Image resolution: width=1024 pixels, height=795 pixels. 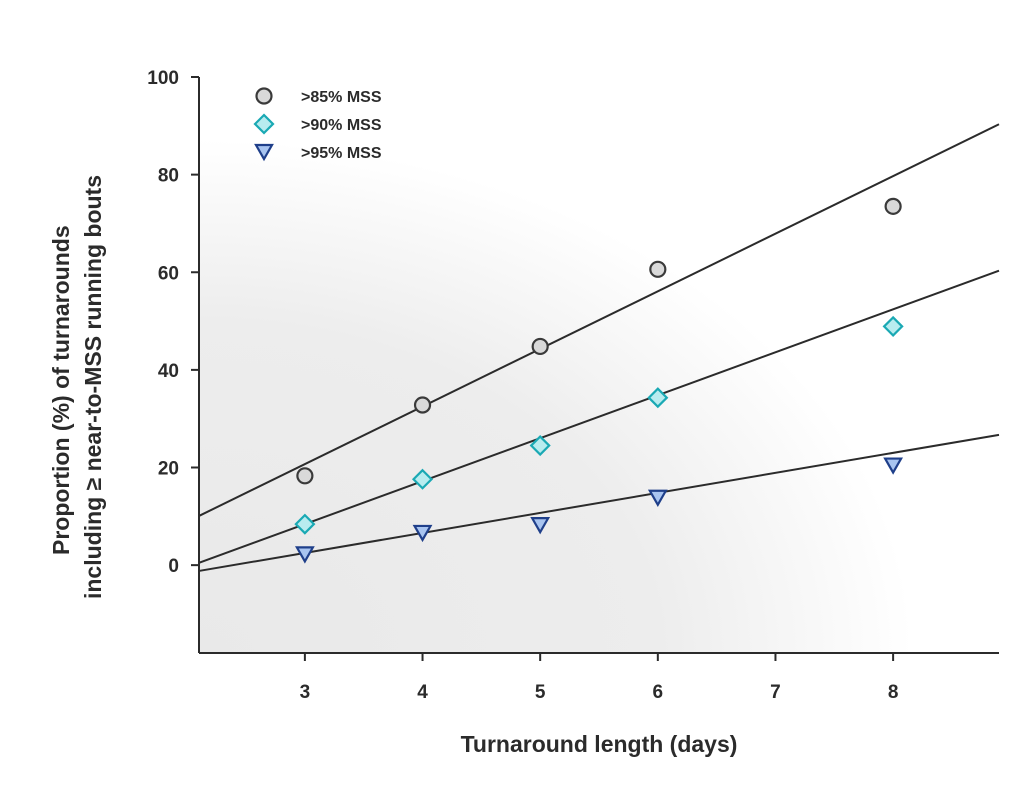 What do you see at coordinates (173, 566) in the screenshot?
I see `y-tick-label: 0` at bounding box center [173, 566].